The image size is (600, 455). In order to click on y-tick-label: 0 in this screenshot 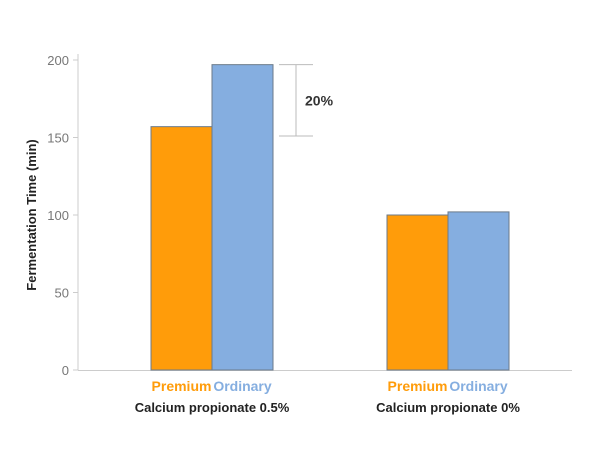, I will do `click(65, 370)`.